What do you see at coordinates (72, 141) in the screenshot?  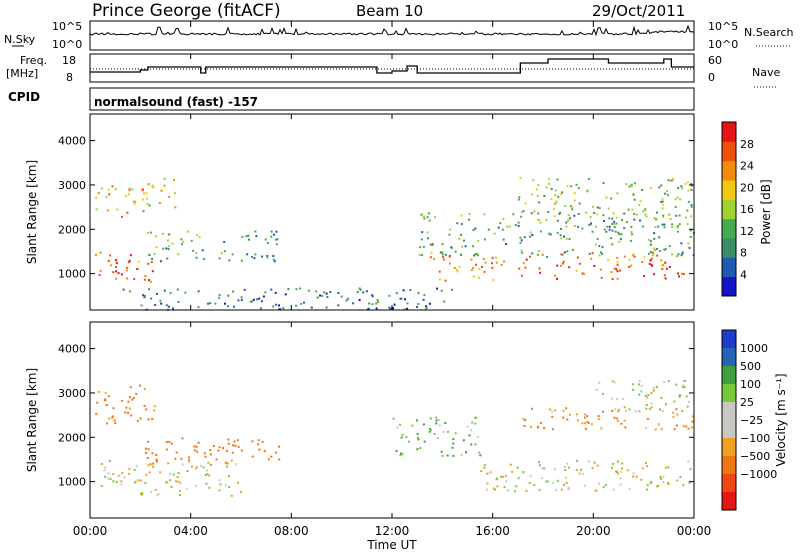 I see `ytick-label-3: 4000` at bounding box center [72, 141].